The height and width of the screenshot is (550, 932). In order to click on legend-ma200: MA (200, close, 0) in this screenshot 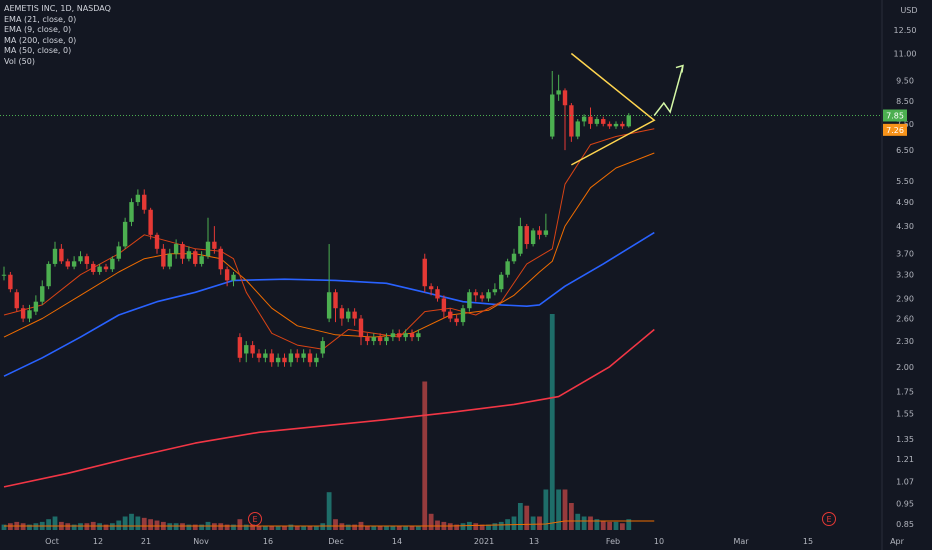, I will do `click(40, 40)`.